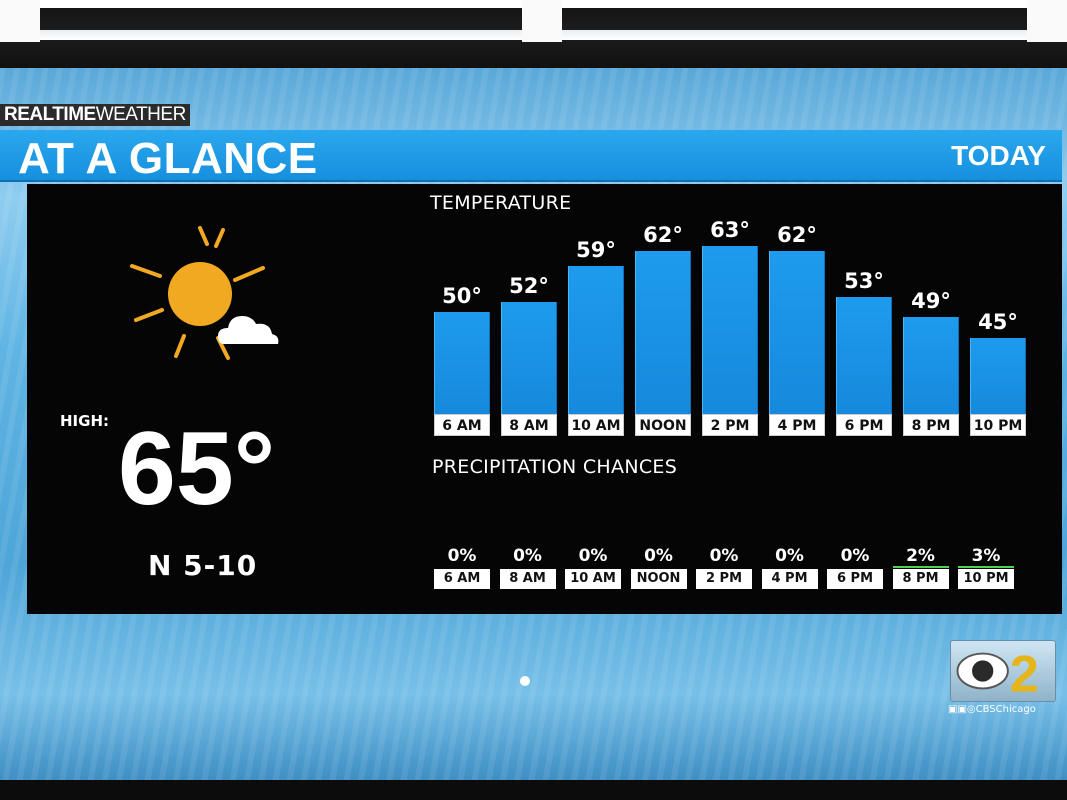  What do you see at coordinates (525, 681) in the screenshot?
I see `screen-dot` at bounding box center [525, 681].